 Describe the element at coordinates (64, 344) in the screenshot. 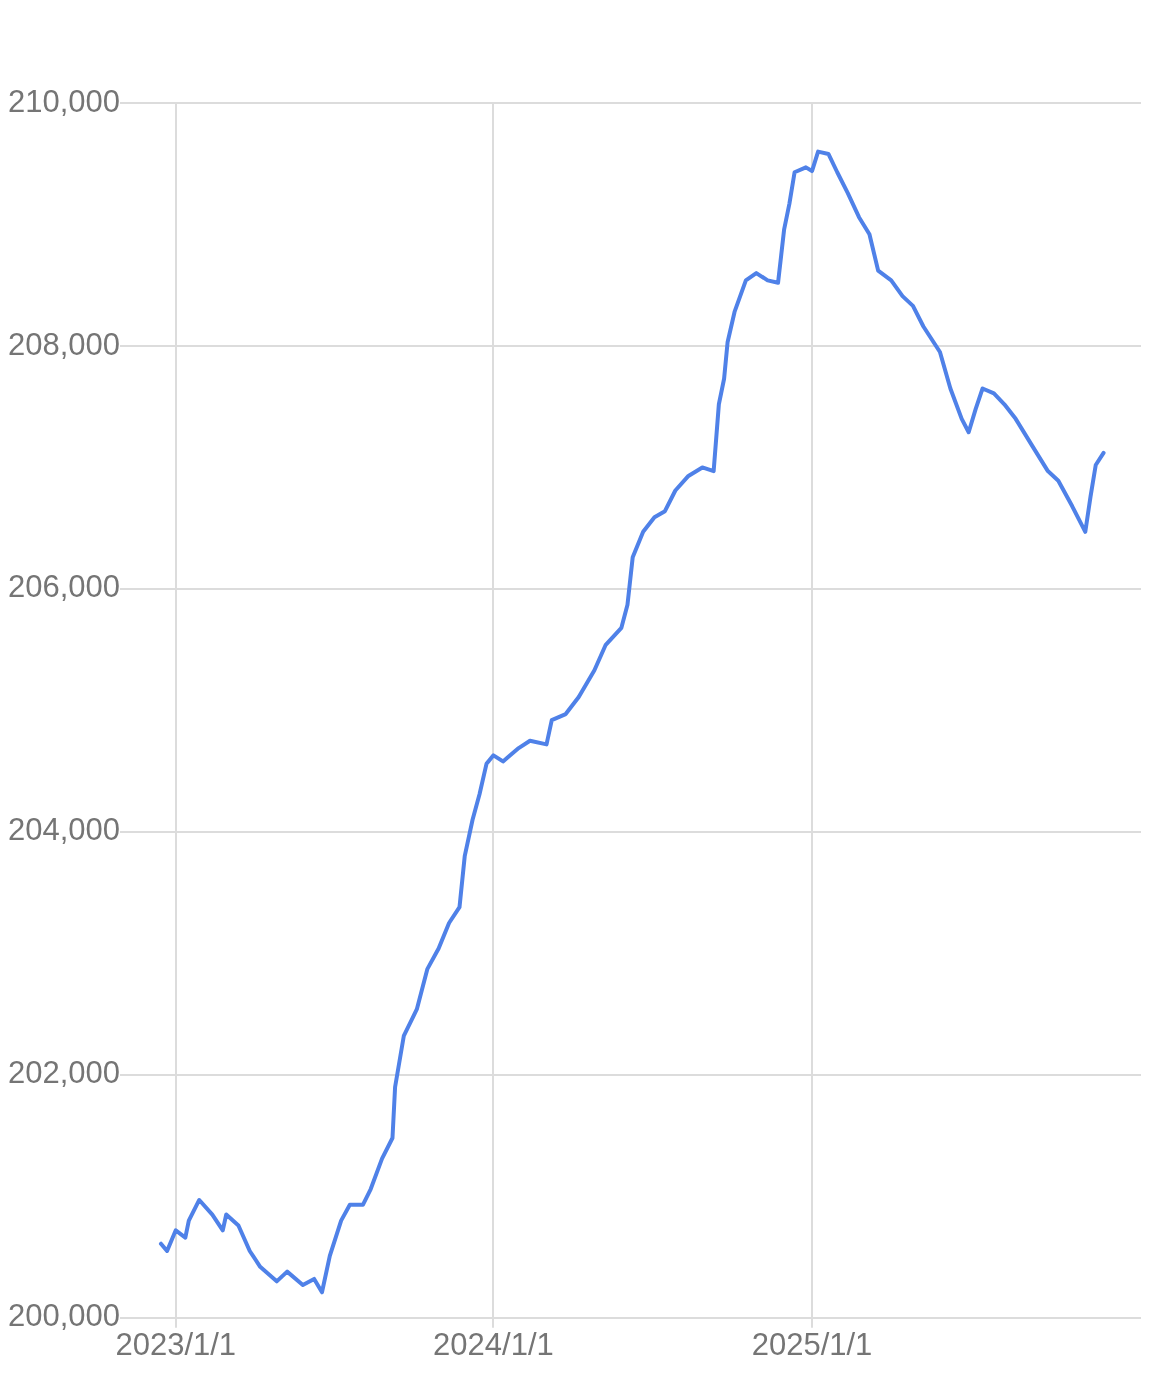

I see `y-tick-label: 208,000` at that location.